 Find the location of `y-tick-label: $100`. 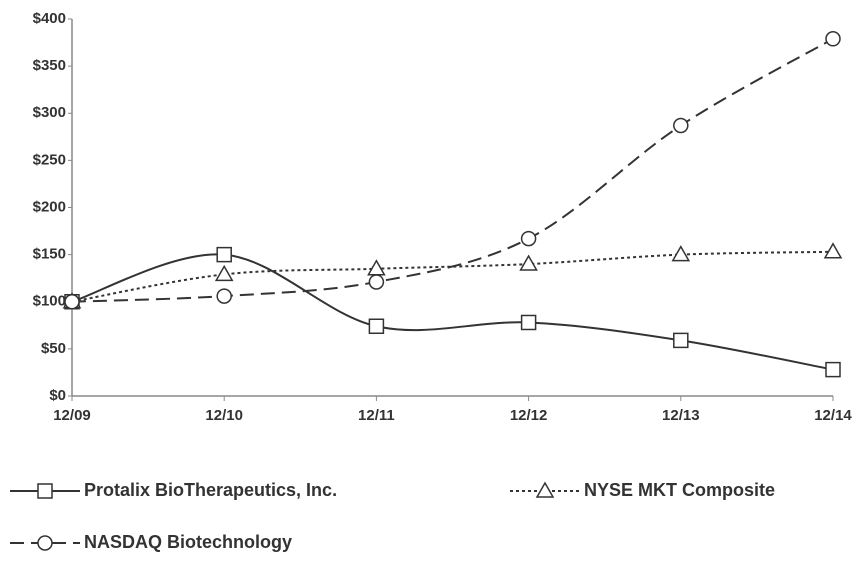

y-tick-label: $100 is located at coordinates (49, 301).